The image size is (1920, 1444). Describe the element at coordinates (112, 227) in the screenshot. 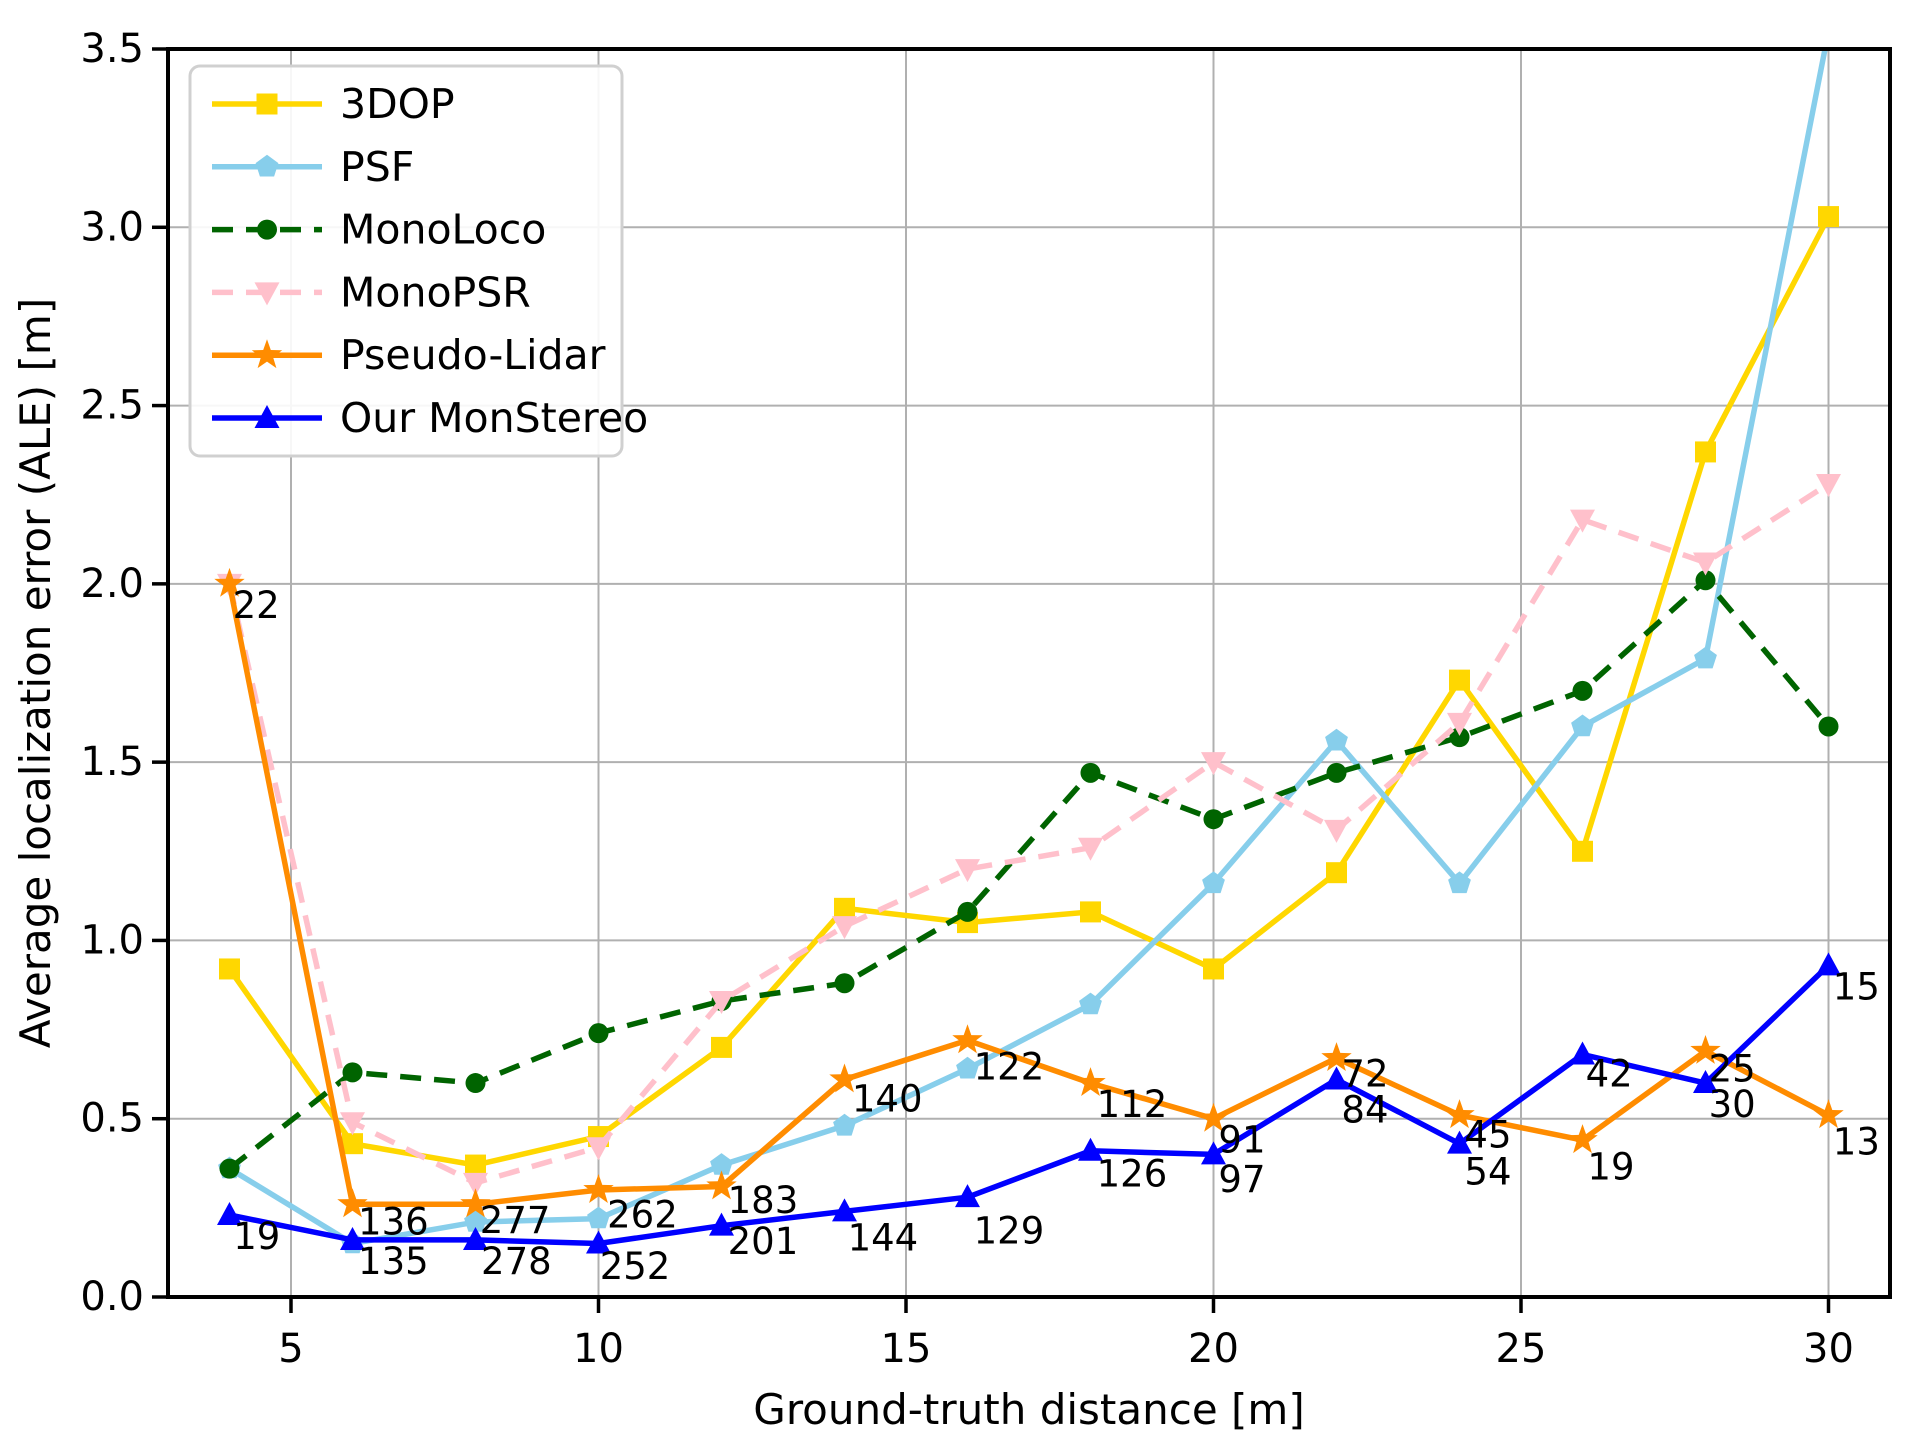

I see `y-tick-label: 3.0` at that location.